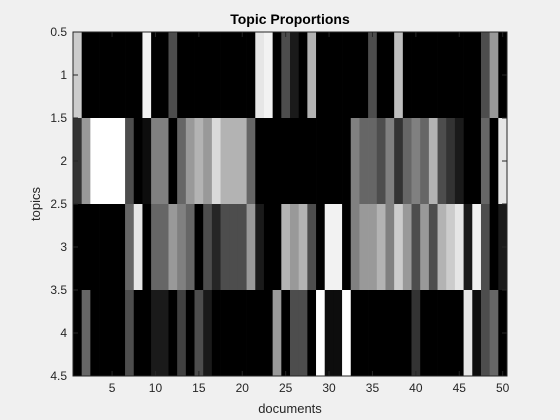 The width and height of the screenshot is (560, 420). I want to click on heatmap-cell-t2-d20, so click(242, 161).